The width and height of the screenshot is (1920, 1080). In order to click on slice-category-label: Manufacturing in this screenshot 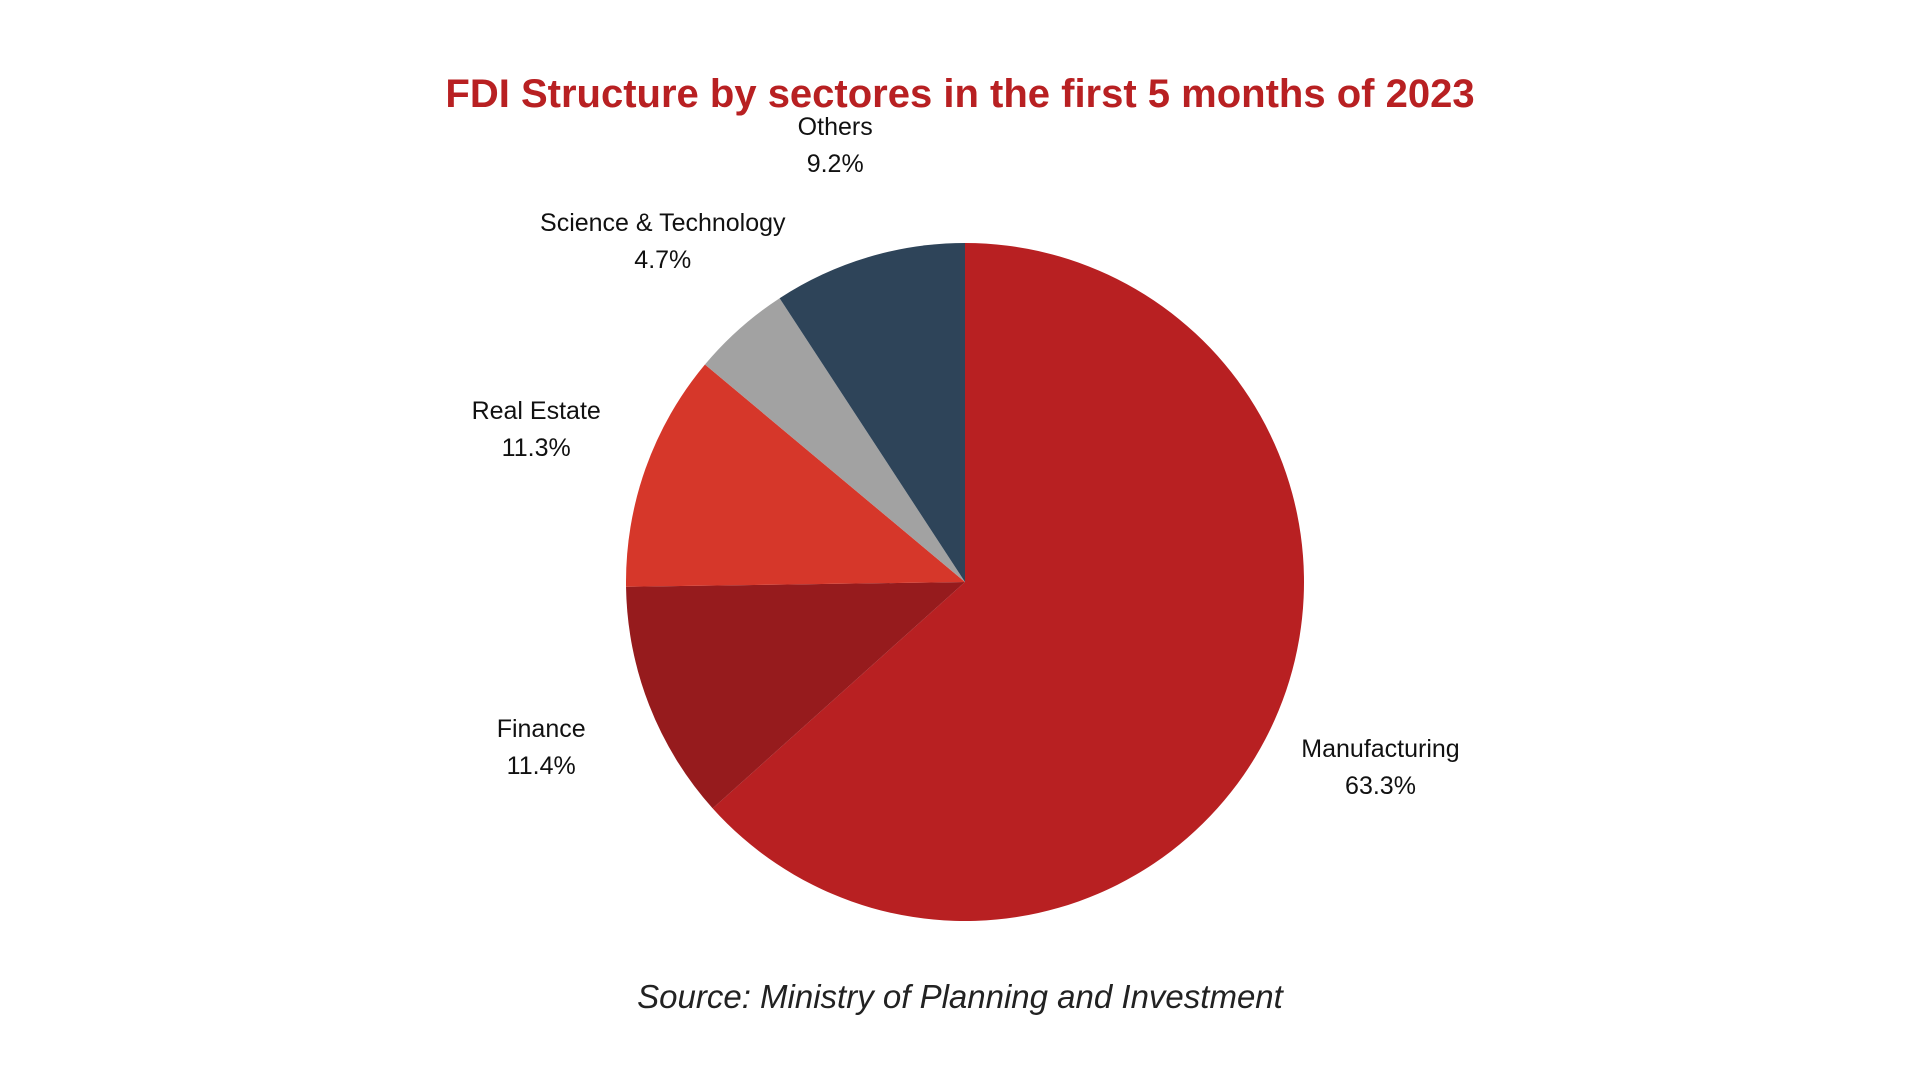, I will do `click(1380, 748)`.